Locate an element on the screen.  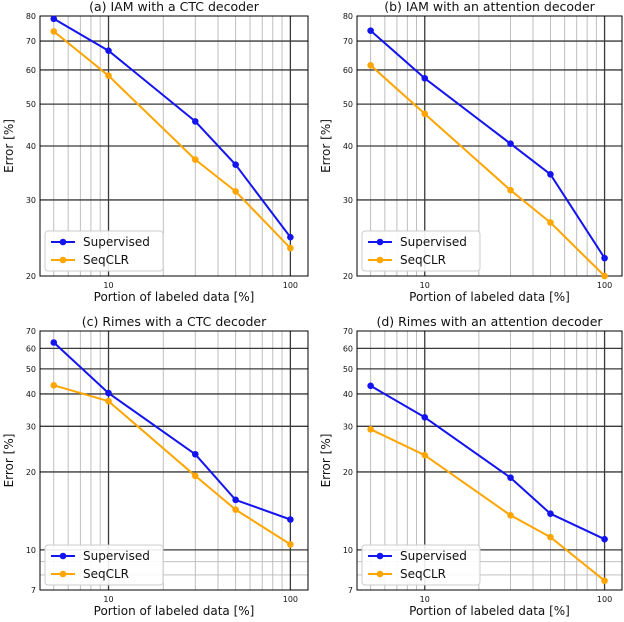
panel-c-y-tick-label: 40 is located at coordinates (31, 394).